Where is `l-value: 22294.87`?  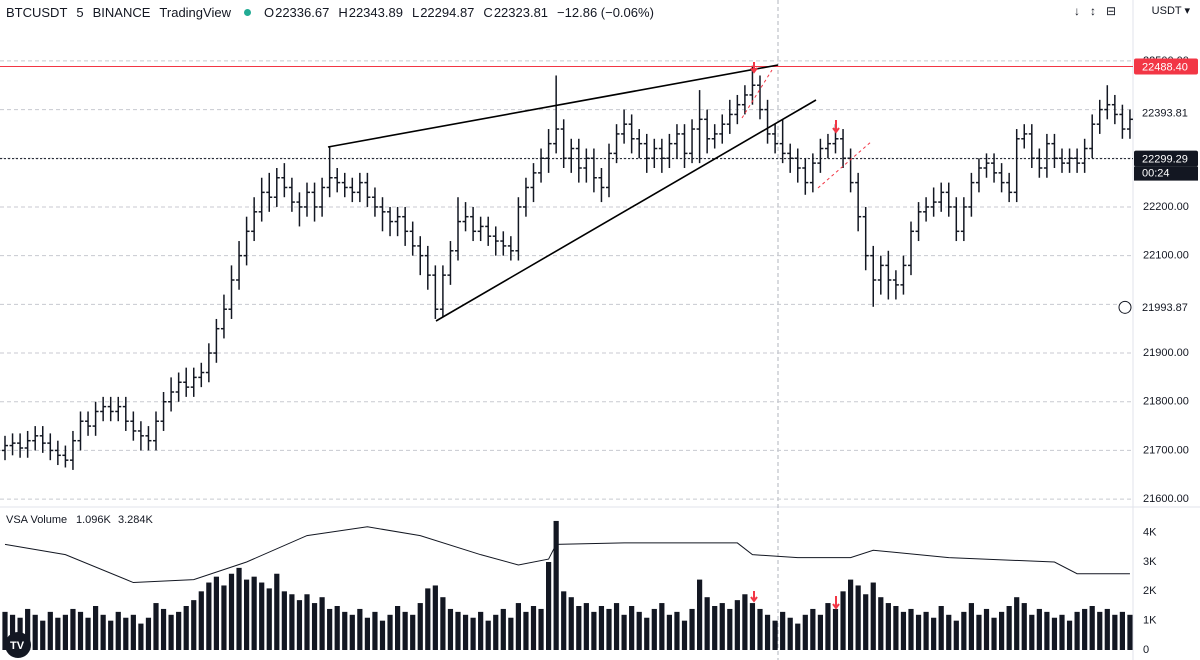 l-value: 22294.87 is located at coordinates (447, 12).